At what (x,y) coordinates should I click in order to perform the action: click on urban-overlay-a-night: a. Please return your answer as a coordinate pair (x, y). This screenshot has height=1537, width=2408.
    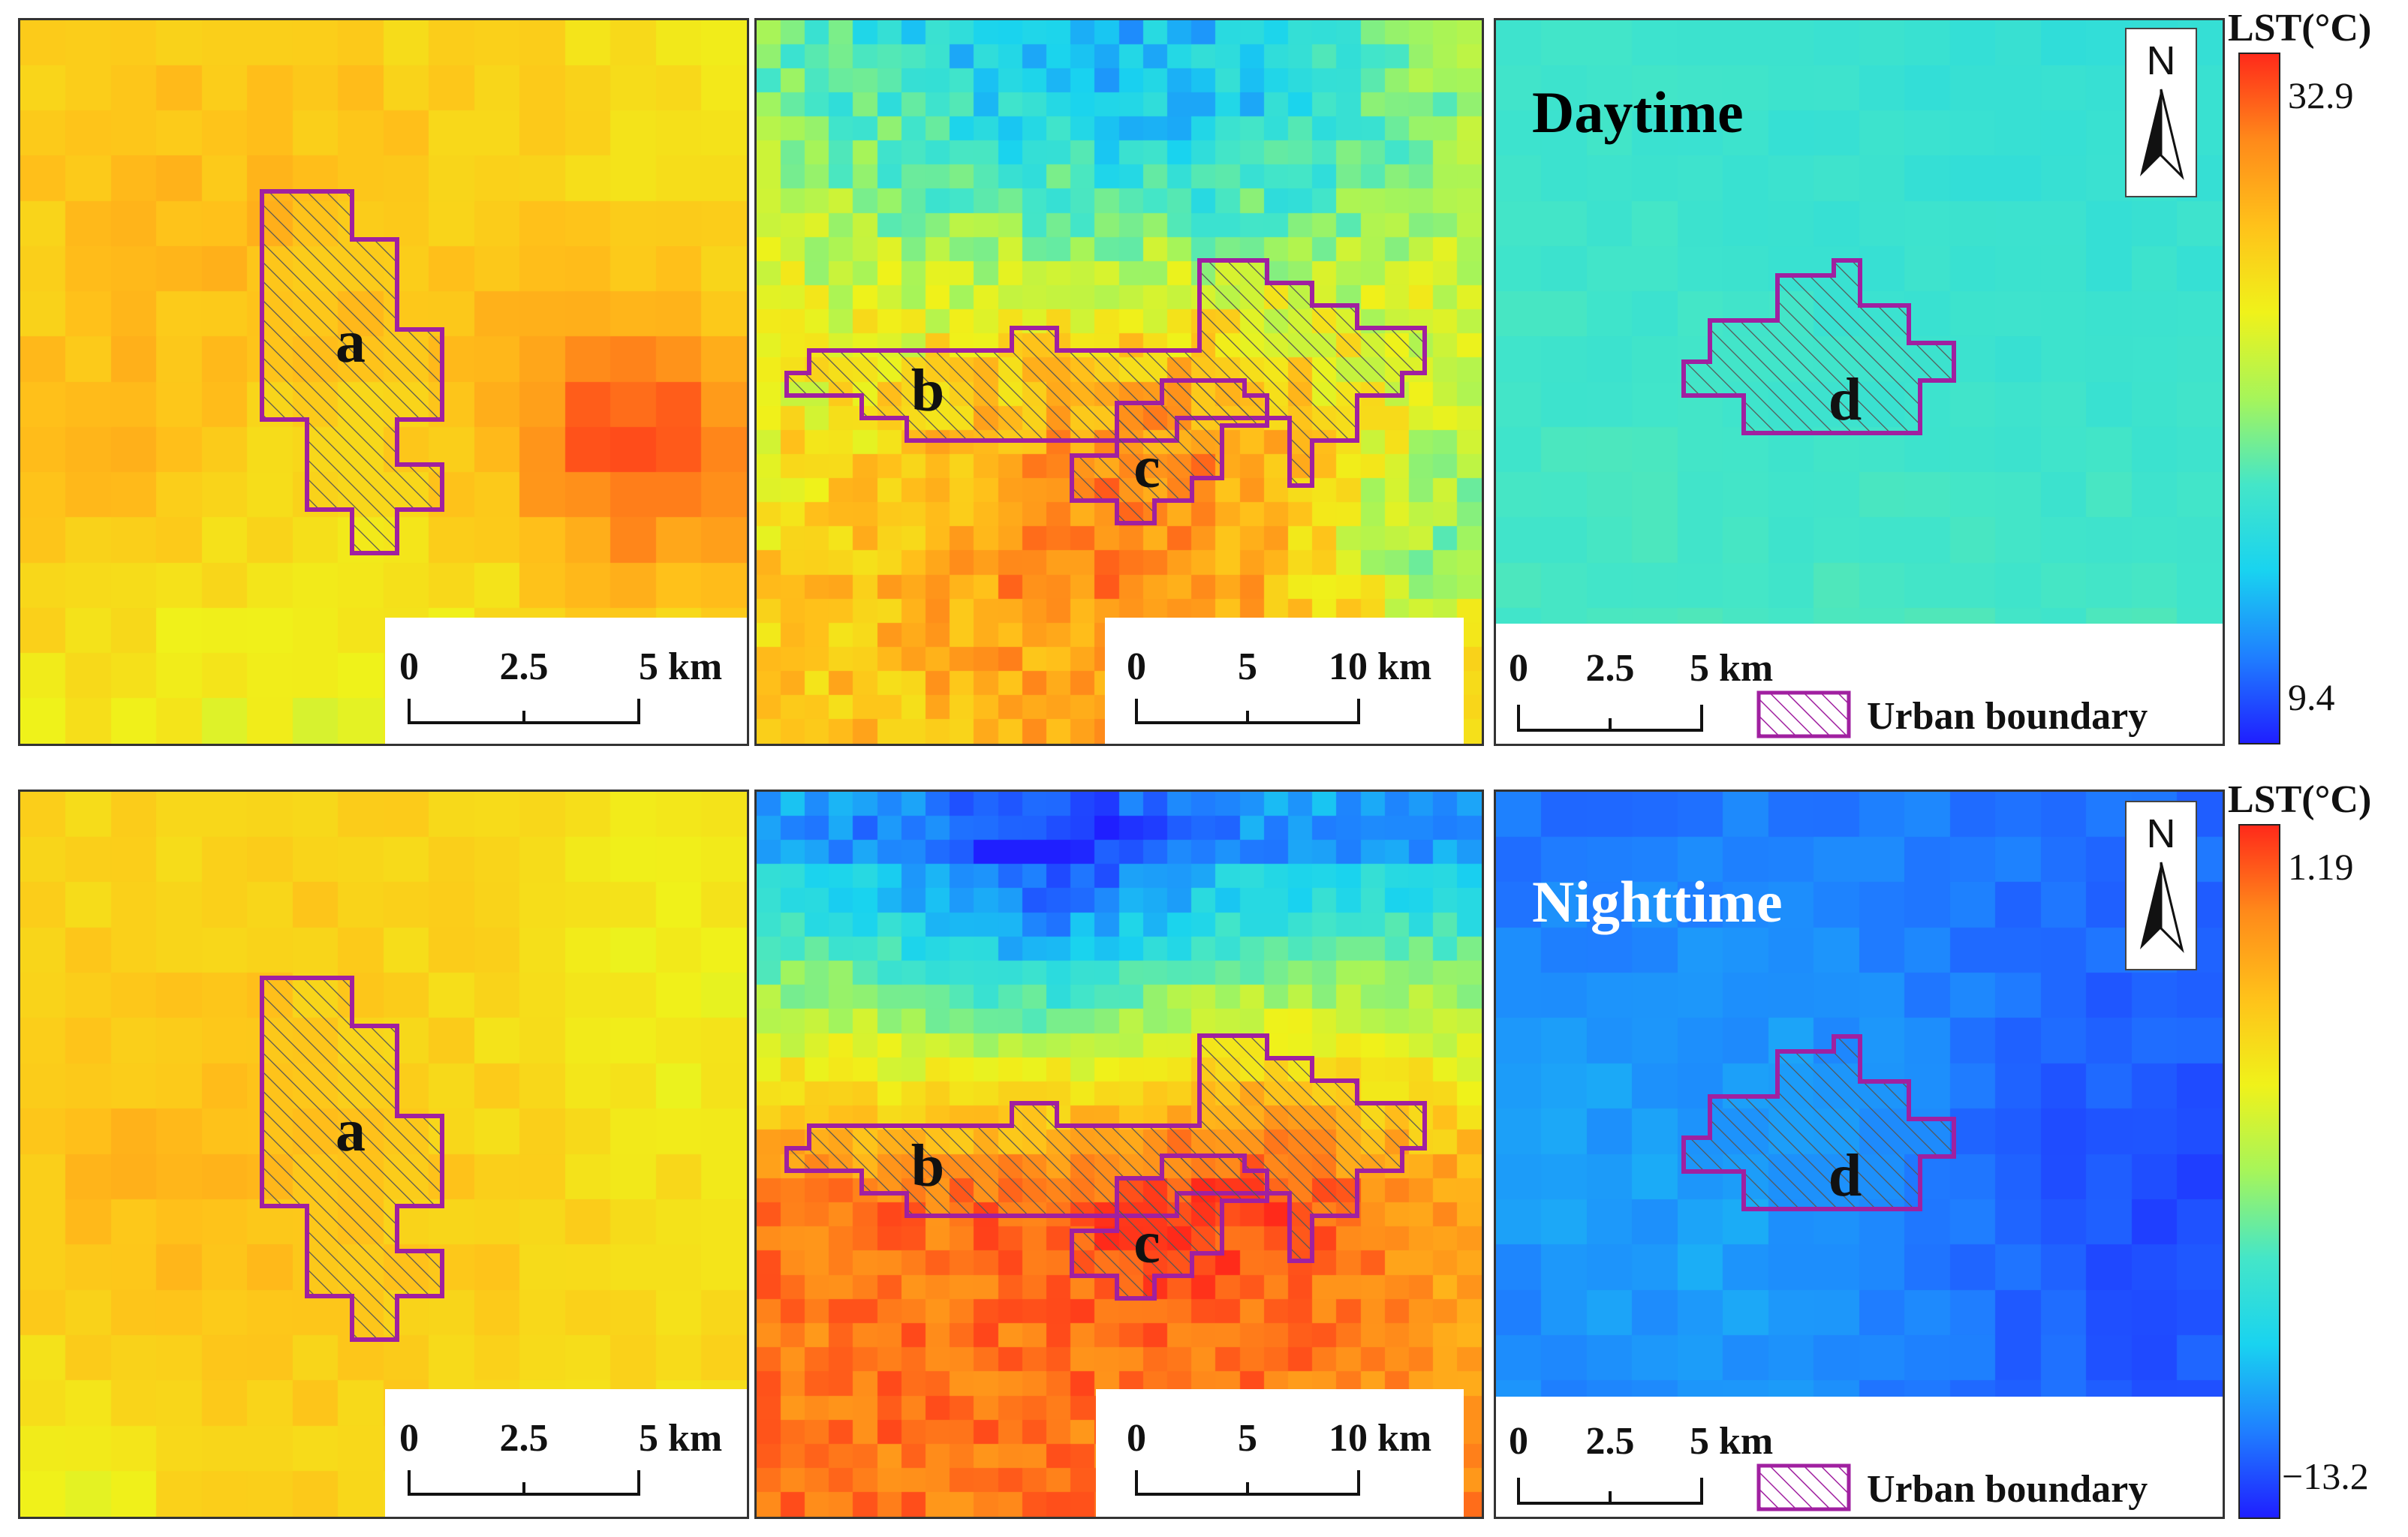
    Looking at the image, I should click on (352, 1159).